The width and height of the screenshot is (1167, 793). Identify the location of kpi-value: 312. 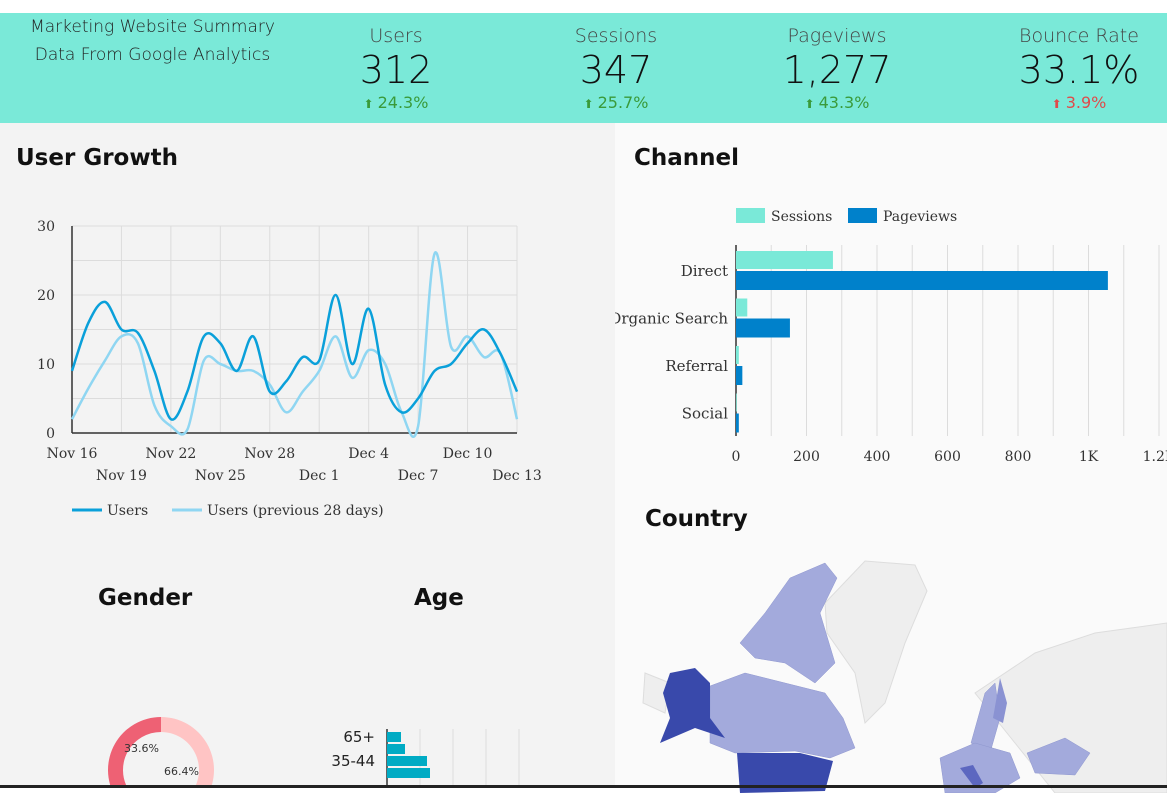
(396, 70).